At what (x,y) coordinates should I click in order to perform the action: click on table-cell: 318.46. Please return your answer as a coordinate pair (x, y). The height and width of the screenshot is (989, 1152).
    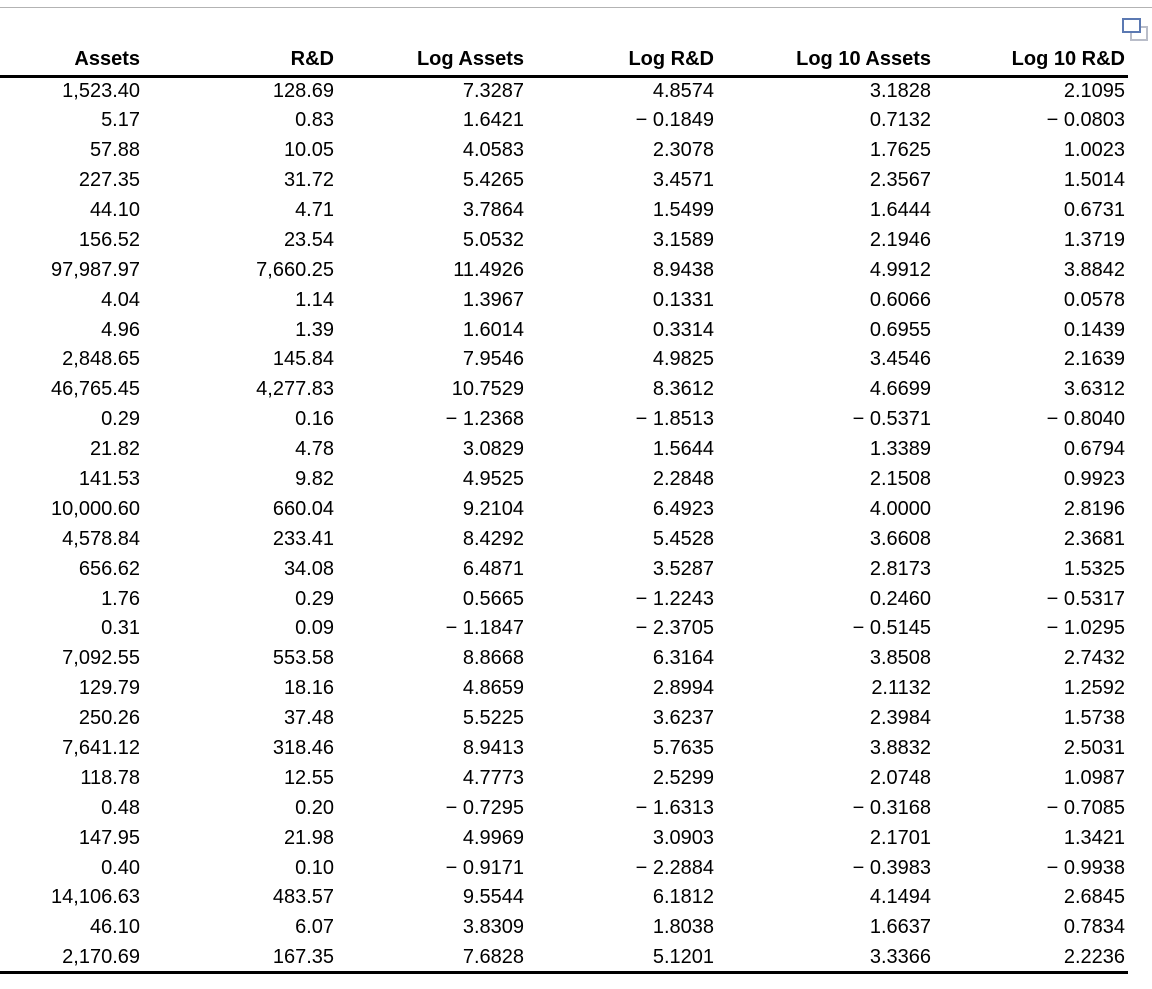
    Looking at the image, I should click on (303, 748).